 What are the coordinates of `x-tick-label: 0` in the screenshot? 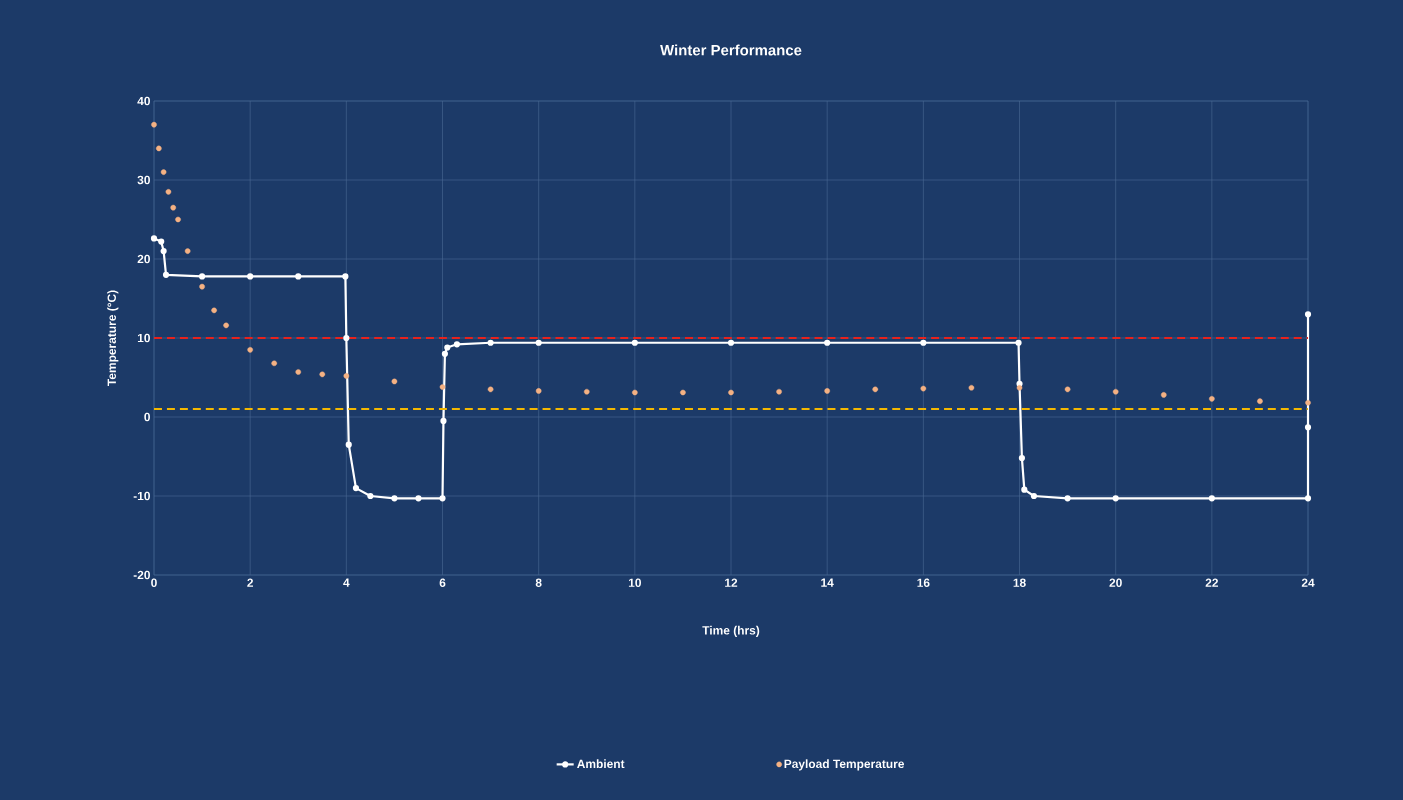 It's located at (154, 582).